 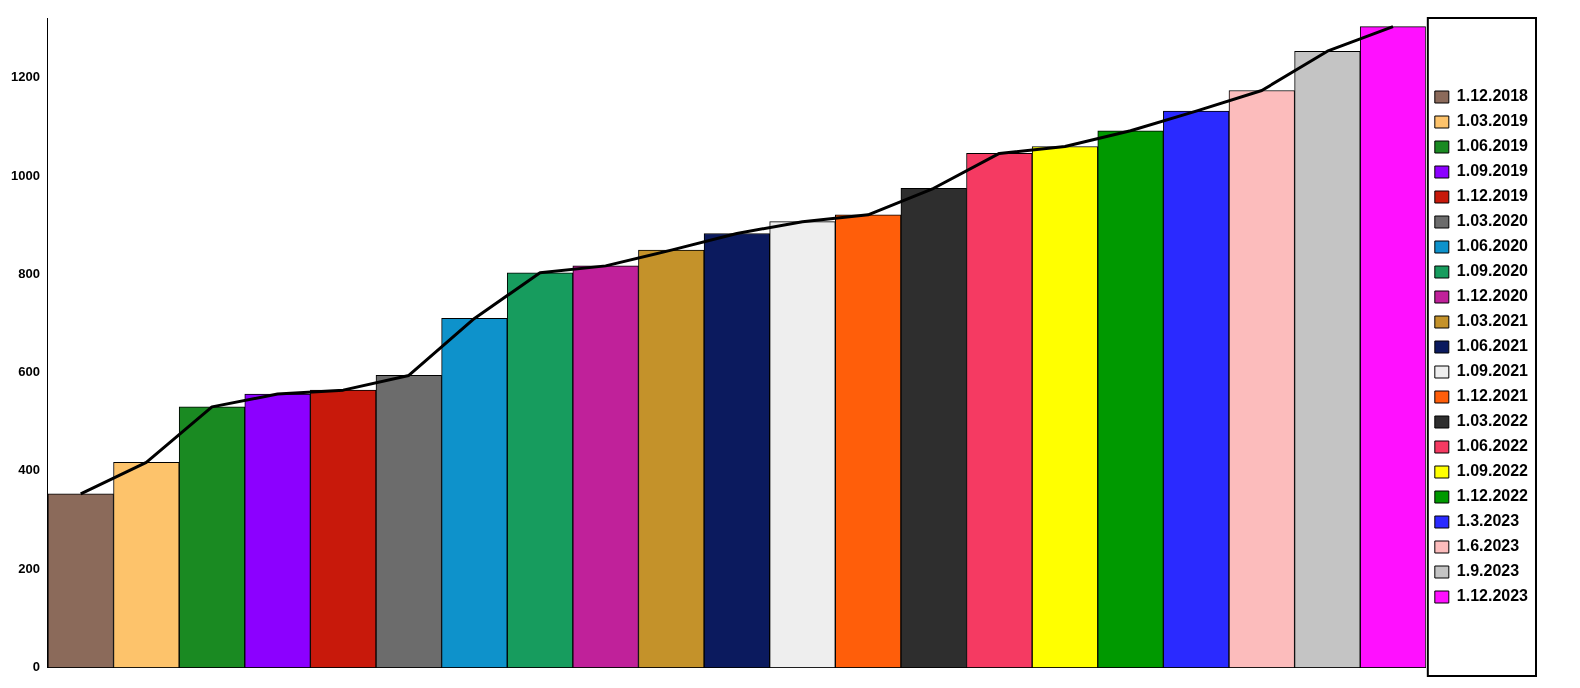 I want to click on legend-label: 1.09.2020, so click(x=1492, y=271).